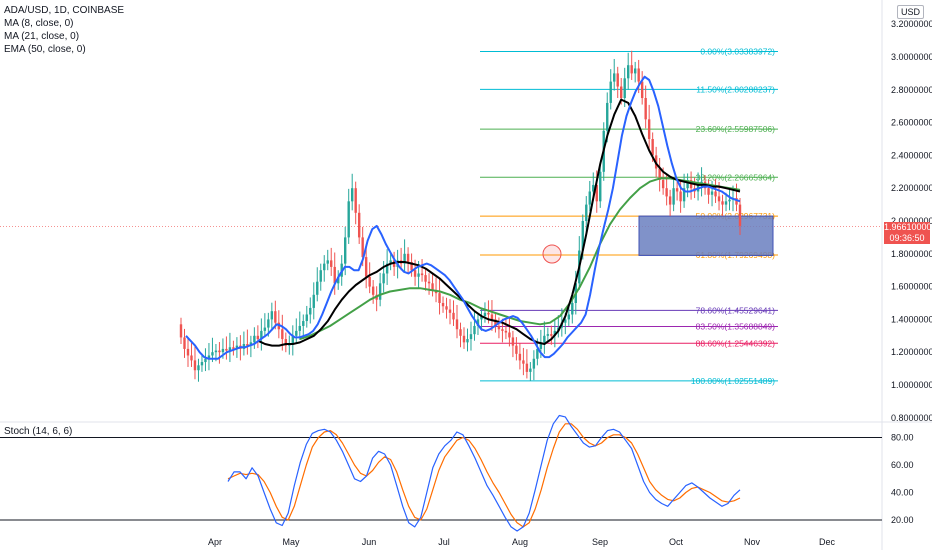 The height and width of the screenshot is (550, 932). I want to click on time-axis-tick: Dec, so click(827, 542).